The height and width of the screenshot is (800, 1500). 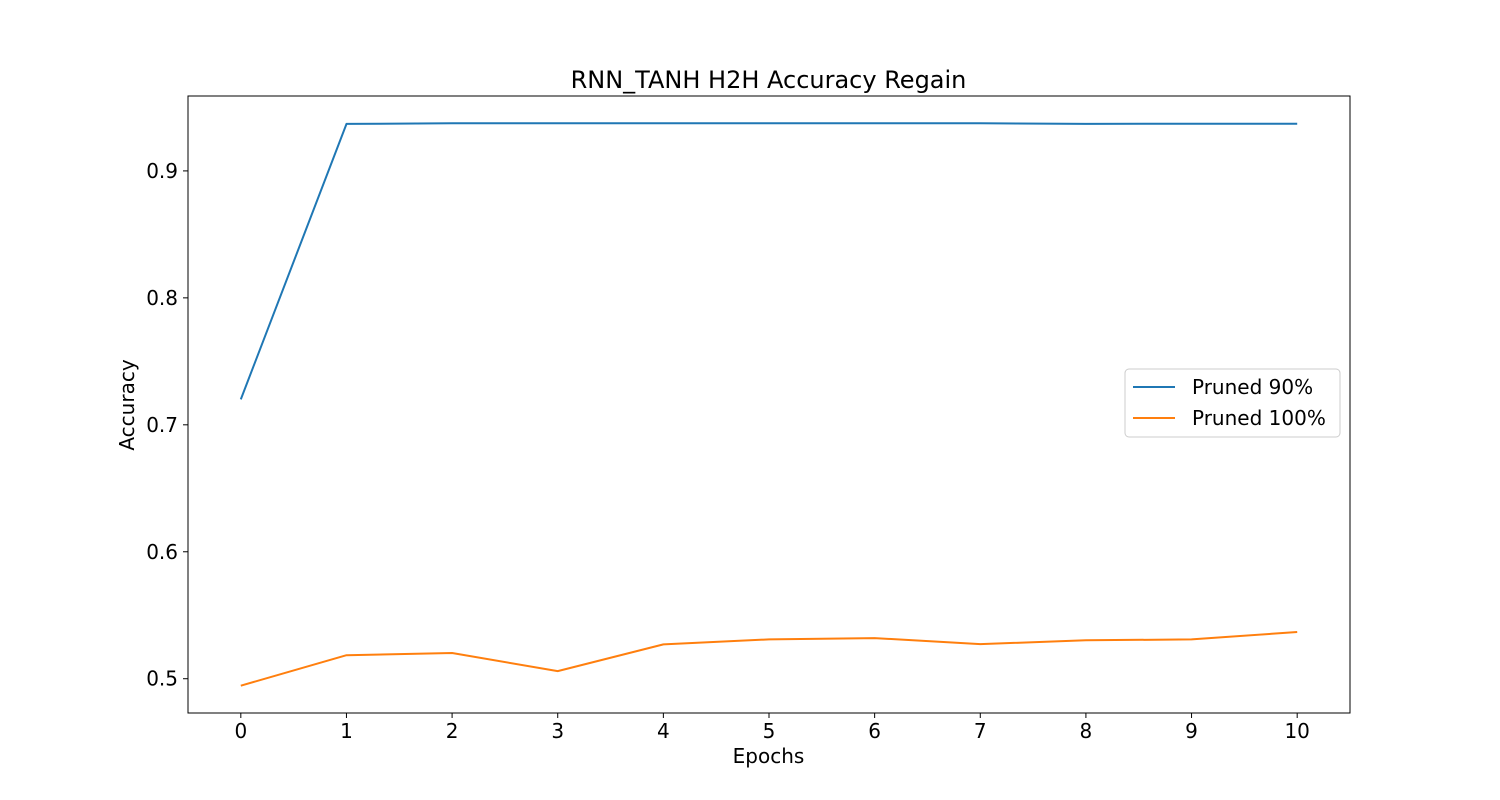 I want to click on x-tick-label: 0, so click(x=240, y=731).